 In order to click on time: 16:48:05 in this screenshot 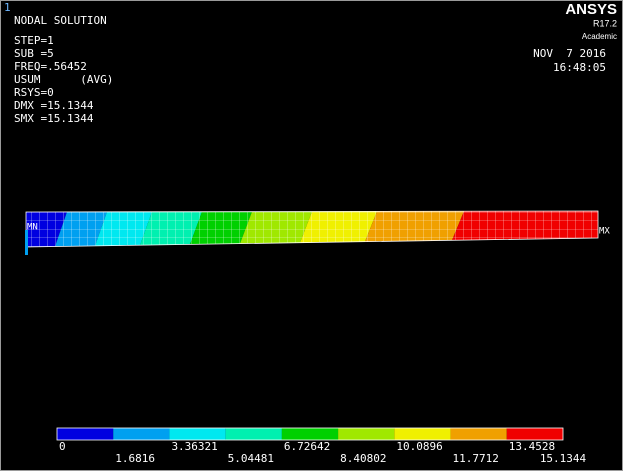, I will do `click(579, 67)`.